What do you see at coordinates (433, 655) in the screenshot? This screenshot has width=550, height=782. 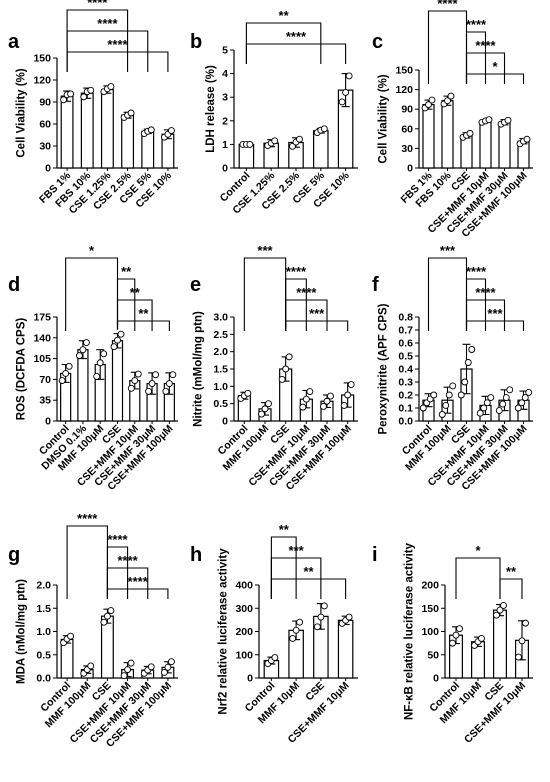 I see `y-tick-label: 50` at bounding box center [433, 655].